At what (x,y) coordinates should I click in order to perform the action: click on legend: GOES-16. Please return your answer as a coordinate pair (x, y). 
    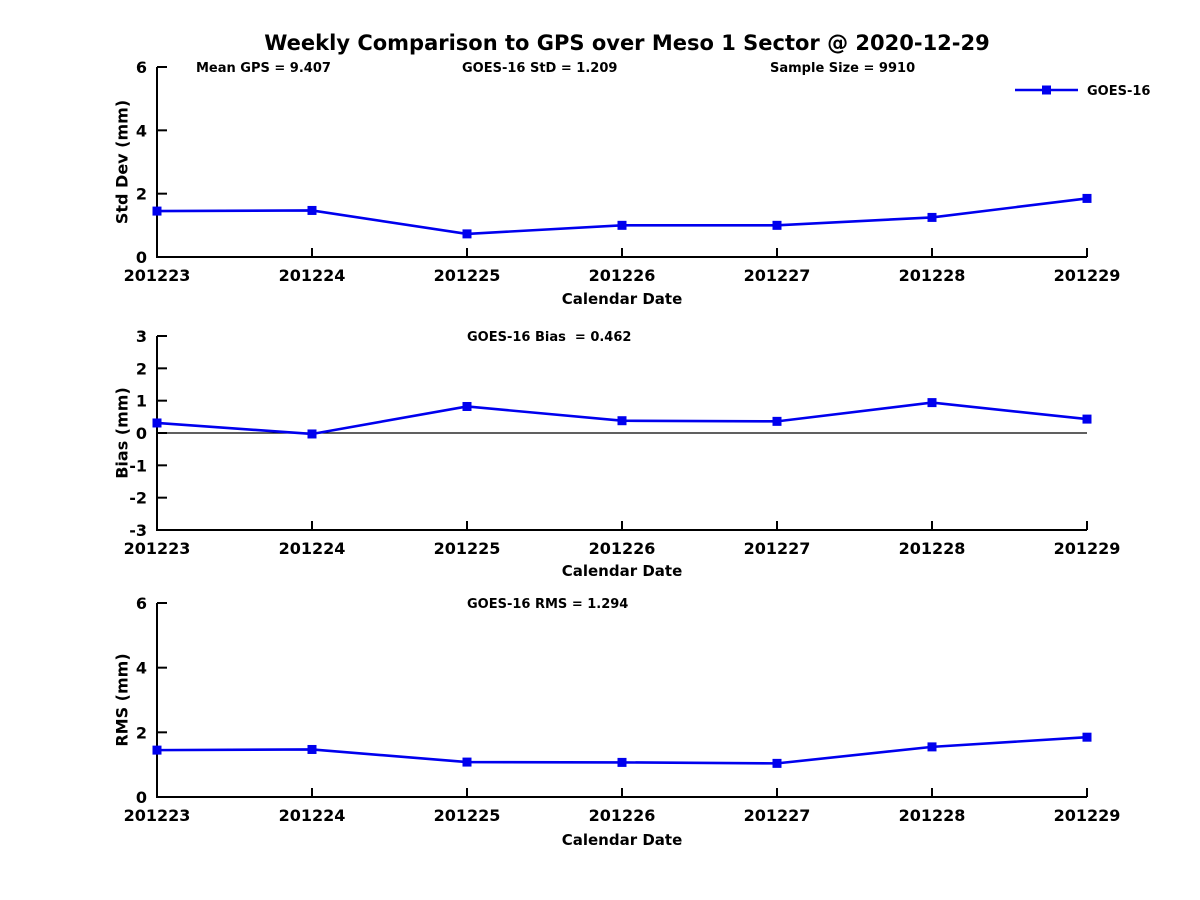
    Looking at the image, I should click on (1082, 91).